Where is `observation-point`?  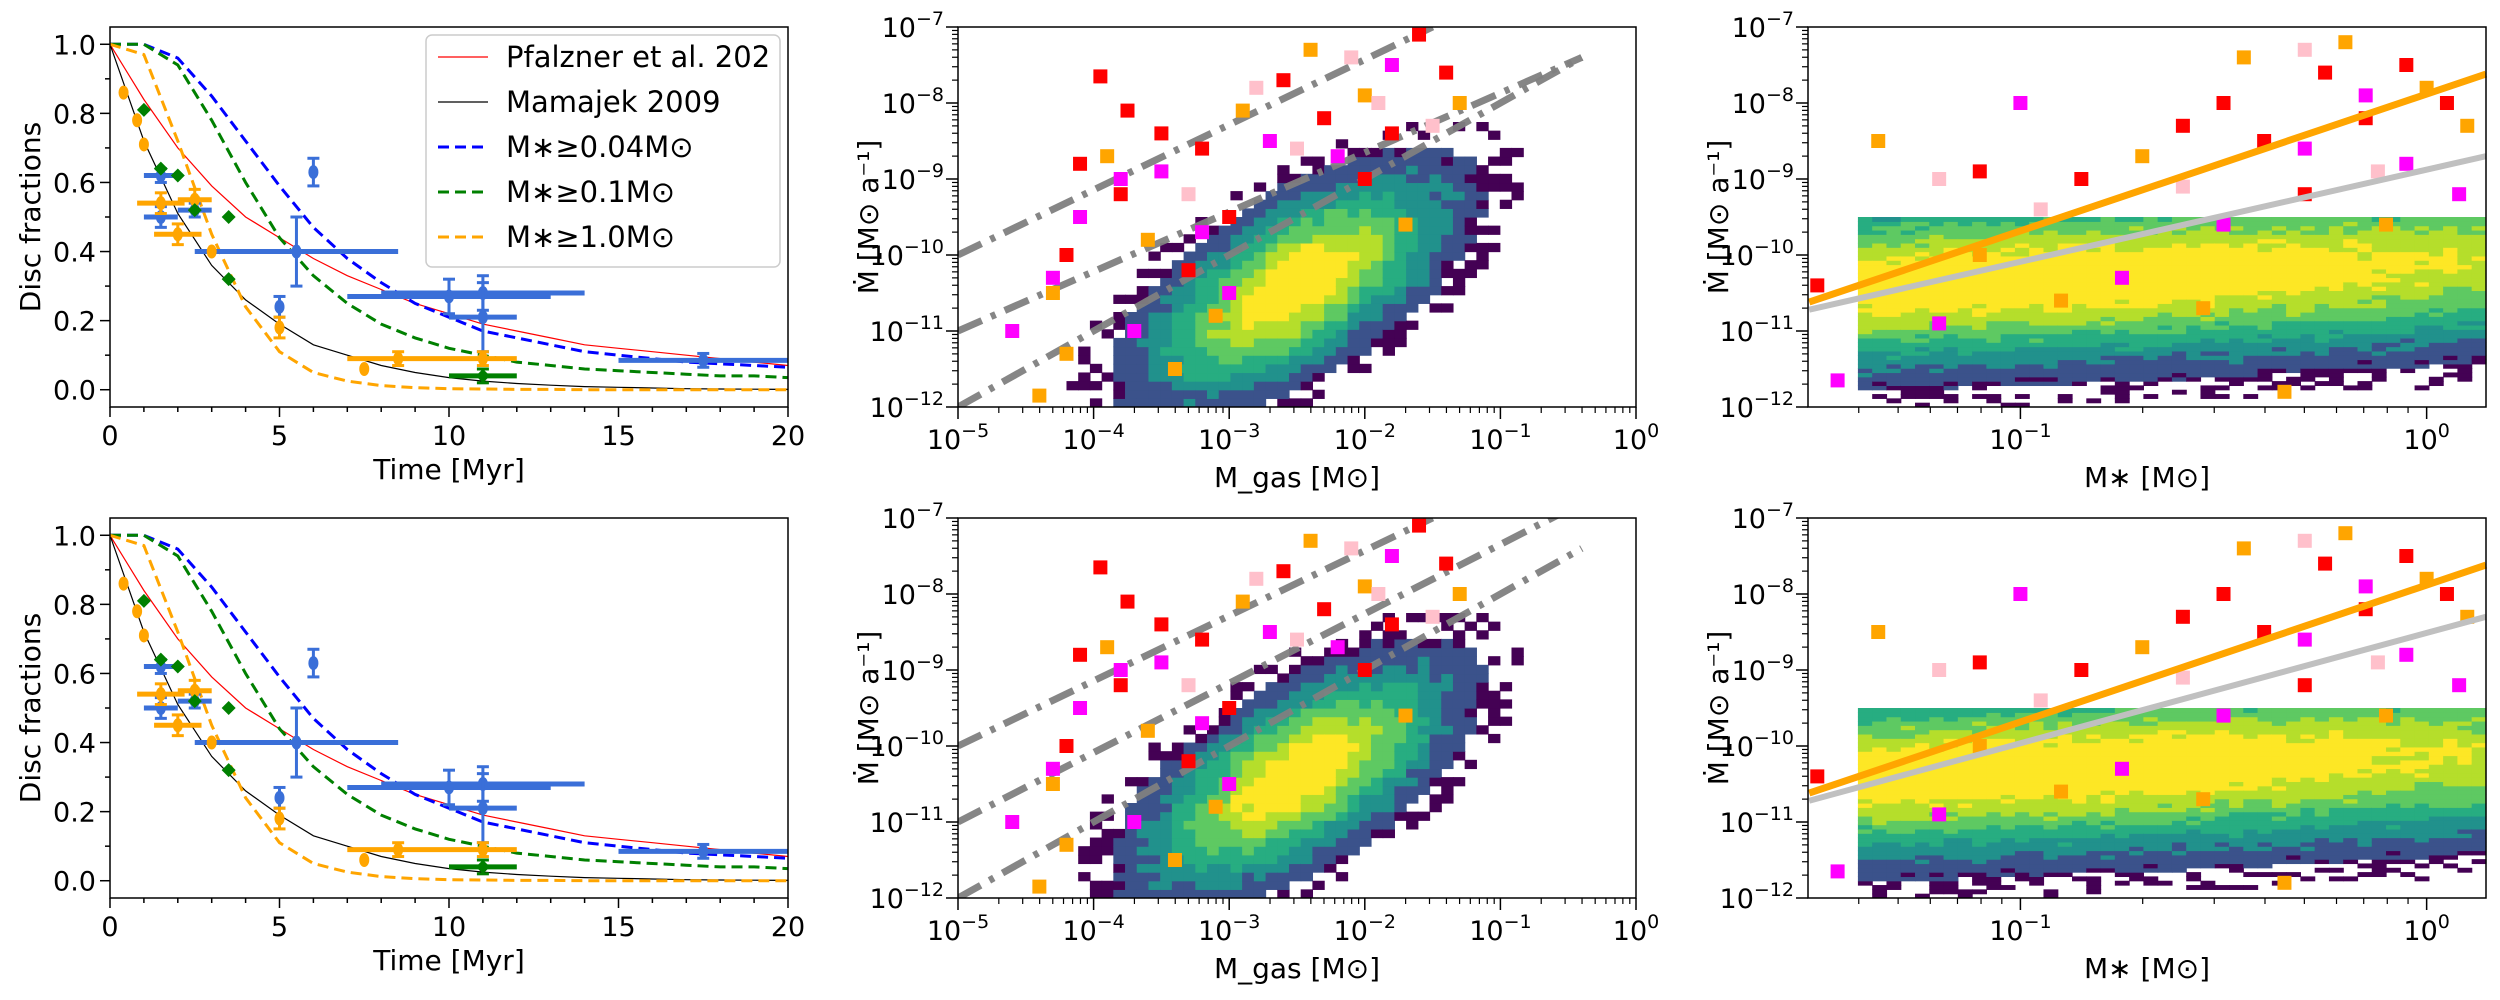 observation-point is located at coordinates (449, 296).